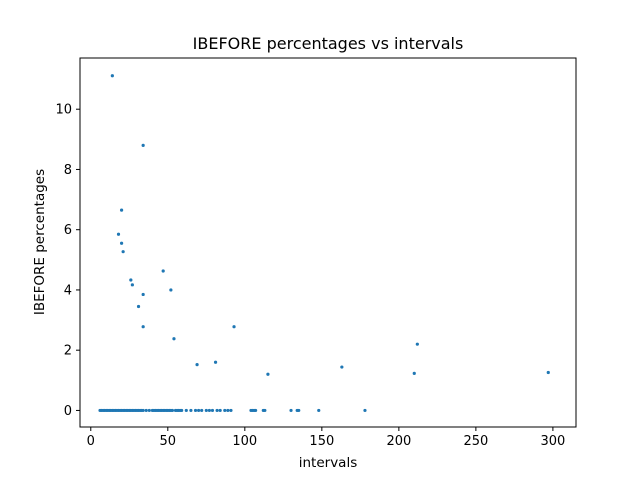 The image size is (640, 485). I want to click on y-tick-label: 10, so click(63, 110).